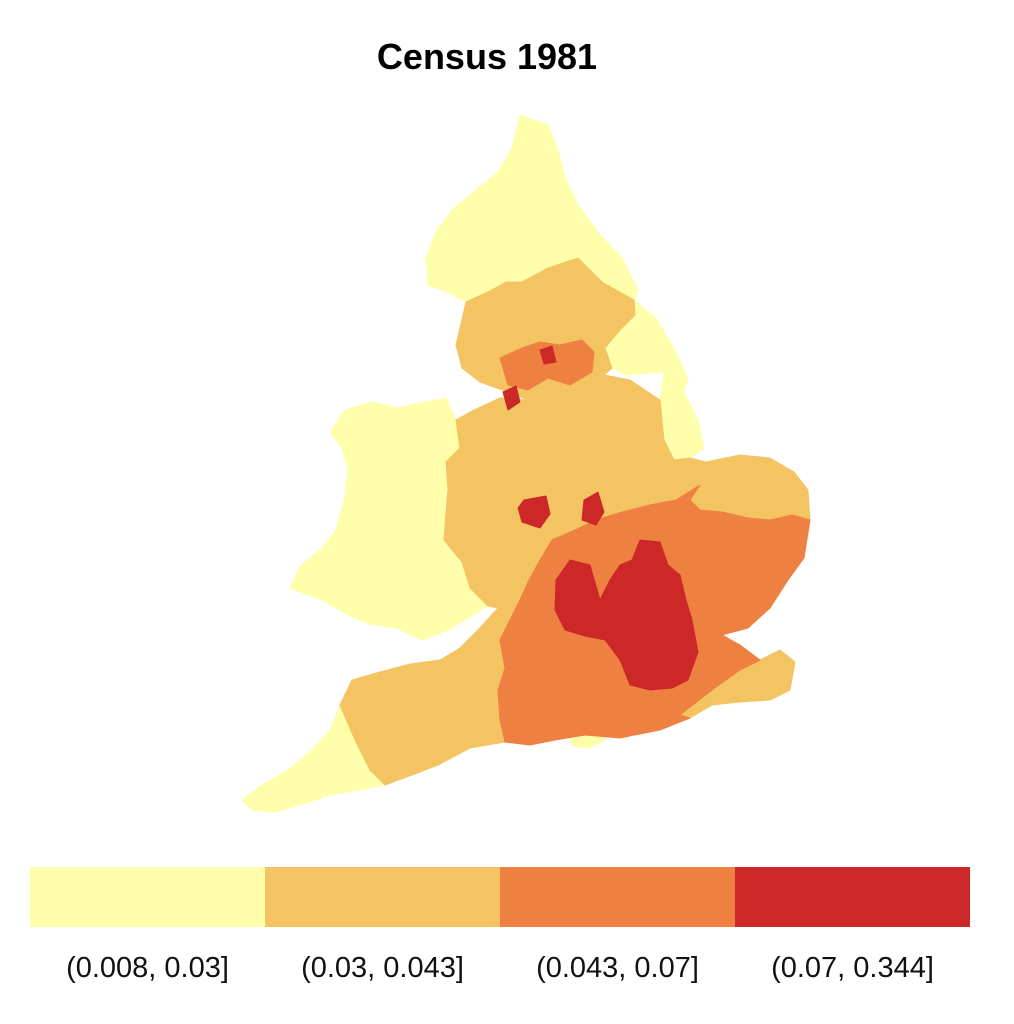 This screenshot has width=1014, height=1024. Describe the element at coordinates (749, 572) in the screenshot. I see `region-essex-suffolk` at that location.